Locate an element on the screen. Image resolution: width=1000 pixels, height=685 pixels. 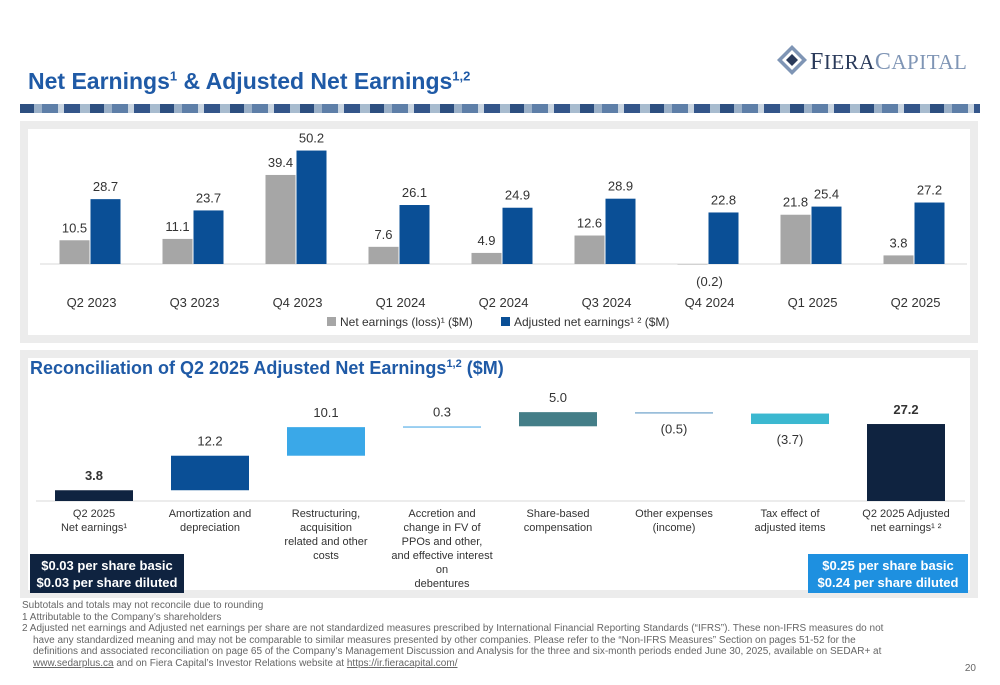
data-label: (0.5) is located at coordinates (674, 429).